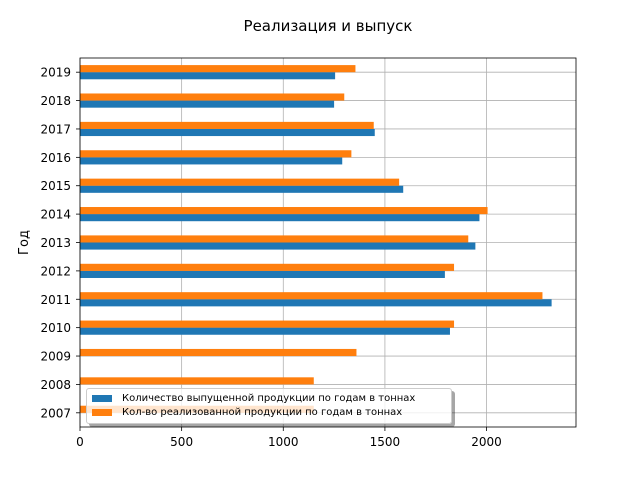  What do you see at coordinates (55, 385) in the screenshot?
I see `y-tick-label: 2008` at bounding box center [55, 385].